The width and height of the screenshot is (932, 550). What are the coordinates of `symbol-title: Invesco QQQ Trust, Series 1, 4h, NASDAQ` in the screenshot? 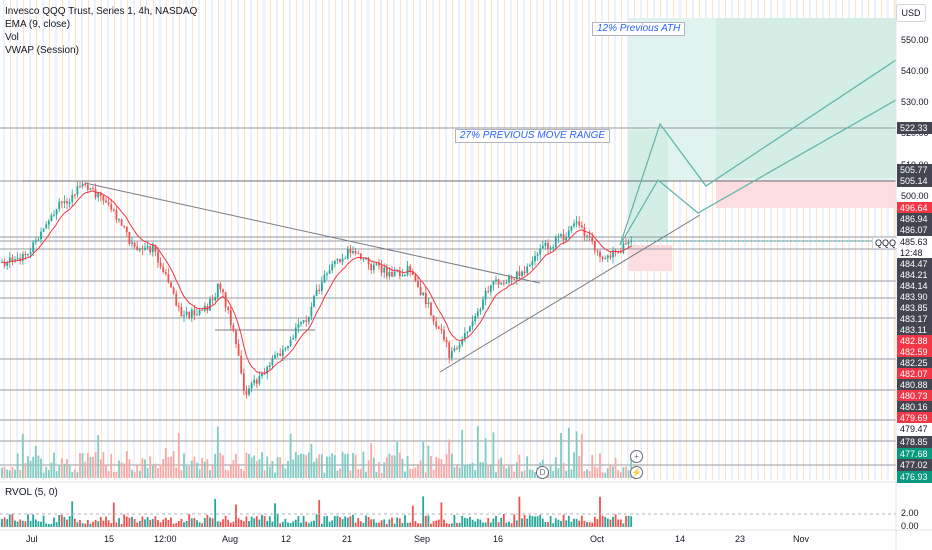 It's located at (101, 11).